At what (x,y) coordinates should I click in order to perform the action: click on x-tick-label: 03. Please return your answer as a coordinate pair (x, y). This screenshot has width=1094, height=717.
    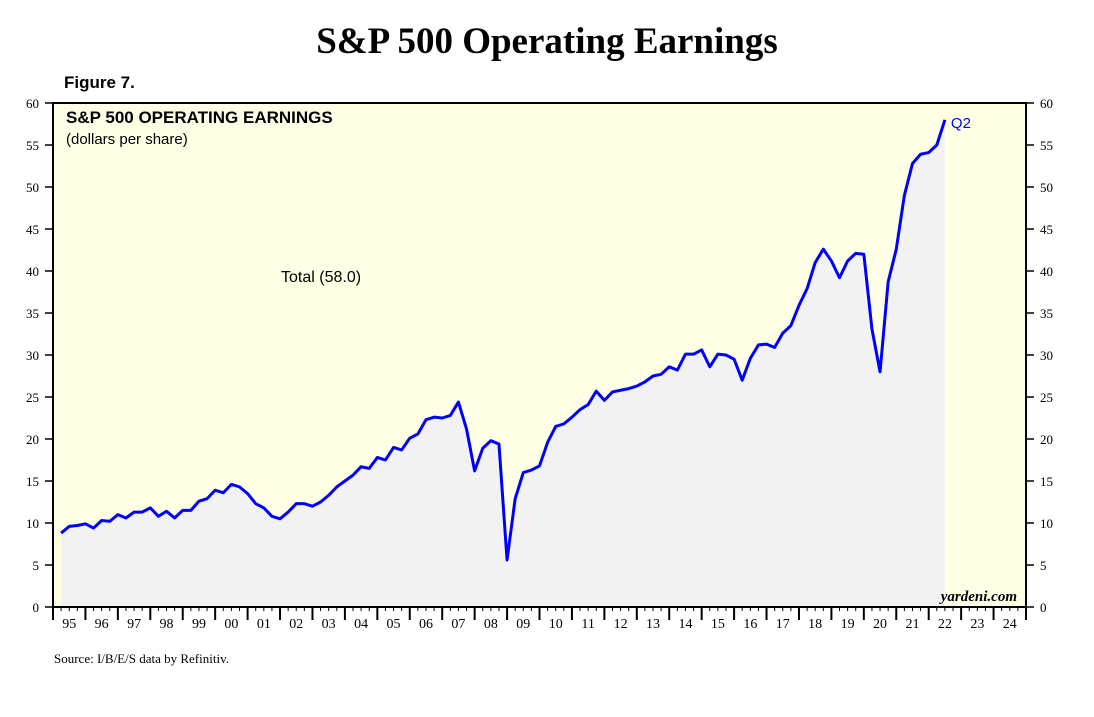
    Looking at the image, I should click on (329, 624).